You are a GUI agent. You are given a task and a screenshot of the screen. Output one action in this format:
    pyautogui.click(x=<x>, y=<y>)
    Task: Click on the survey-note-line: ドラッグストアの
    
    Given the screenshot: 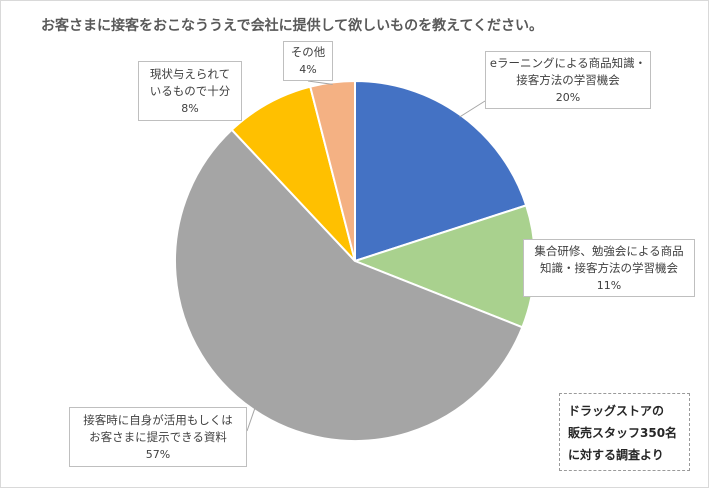 What is the action you would take?
    pyautogui.click(x=616, y=411)
    